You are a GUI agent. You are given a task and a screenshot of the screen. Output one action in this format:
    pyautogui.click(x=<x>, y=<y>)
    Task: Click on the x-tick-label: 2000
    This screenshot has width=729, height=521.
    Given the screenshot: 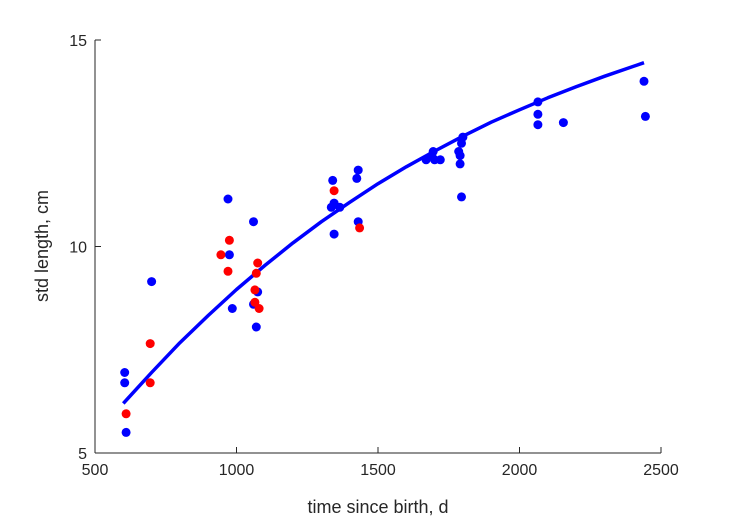 What is the action you would take?
    pyautogui.click(x=520, y=470)
    